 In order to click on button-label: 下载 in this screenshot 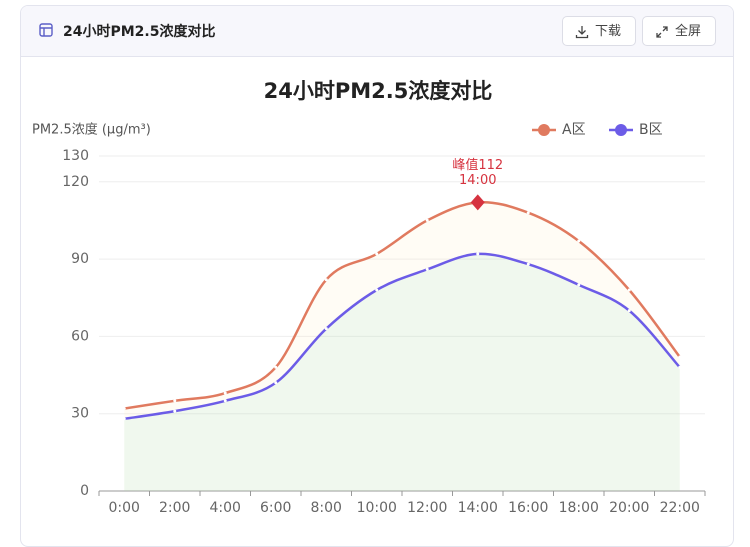, I will do `click(608, 31)`.